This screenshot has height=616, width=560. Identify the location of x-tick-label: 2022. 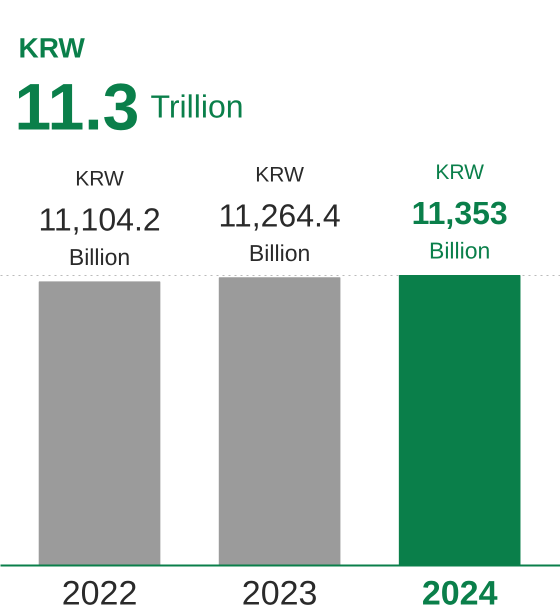
(100, 593).